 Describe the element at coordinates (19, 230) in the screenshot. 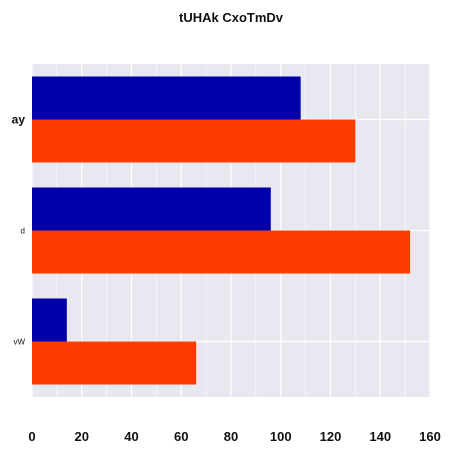

I see `y-axis-ticks: ay d vW` at that location.